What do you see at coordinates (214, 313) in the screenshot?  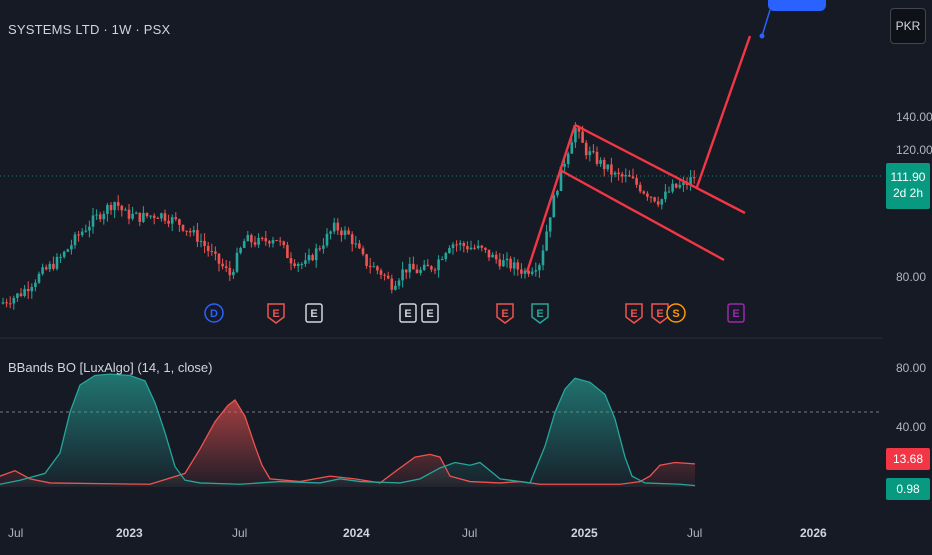 I see `event-marker-dividend: D` at bounding box center [214, 313].